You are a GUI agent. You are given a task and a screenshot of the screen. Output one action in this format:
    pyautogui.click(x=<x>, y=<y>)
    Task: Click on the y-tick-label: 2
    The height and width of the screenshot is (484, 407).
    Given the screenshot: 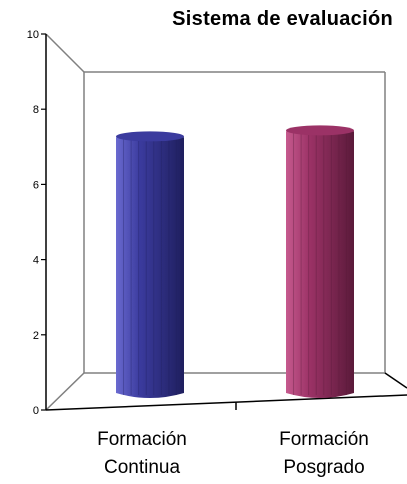 What is the action you would take?
    pyautogui.click(x=36, y=336)
    